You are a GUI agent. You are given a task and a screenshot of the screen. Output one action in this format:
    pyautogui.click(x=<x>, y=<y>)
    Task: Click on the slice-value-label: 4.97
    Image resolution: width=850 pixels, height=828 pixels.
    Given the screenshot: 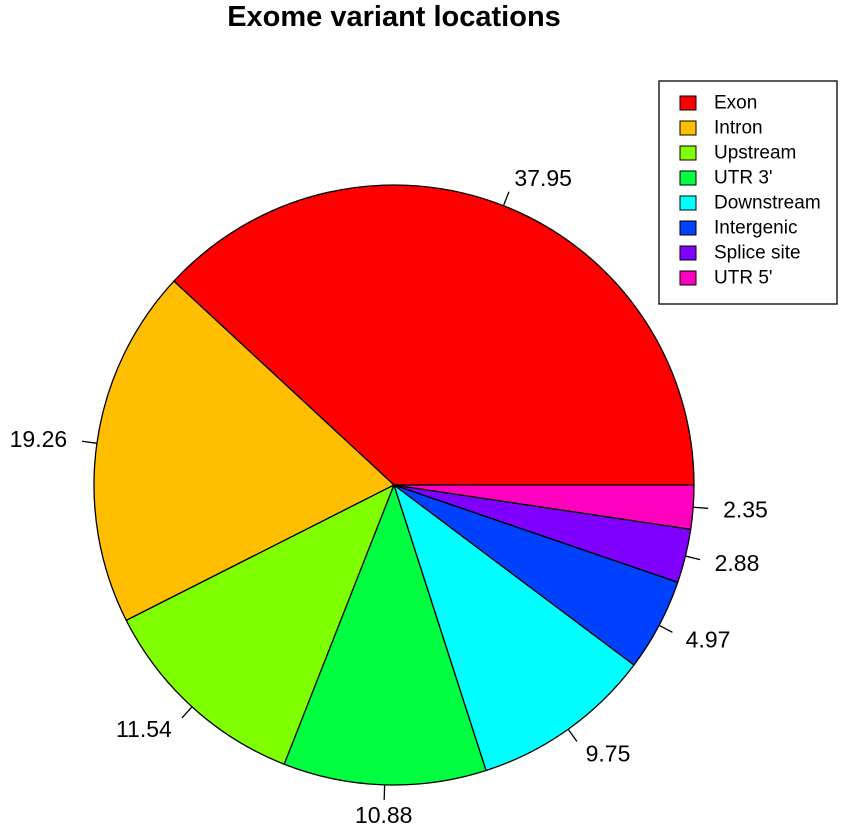 What is the action you would take?
    pyautogui.click(x=708, y=639)
    